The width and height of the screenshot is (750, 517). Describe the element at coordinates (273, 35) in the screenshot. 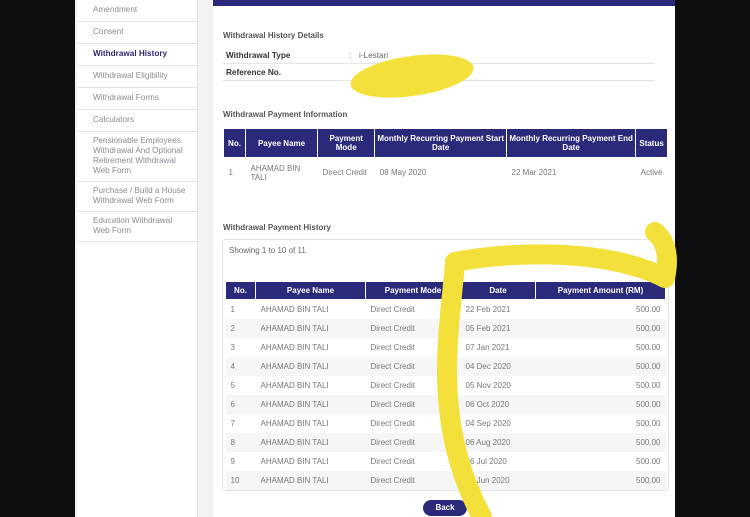

I see `details-title: Withdrawal History Details` at that location.